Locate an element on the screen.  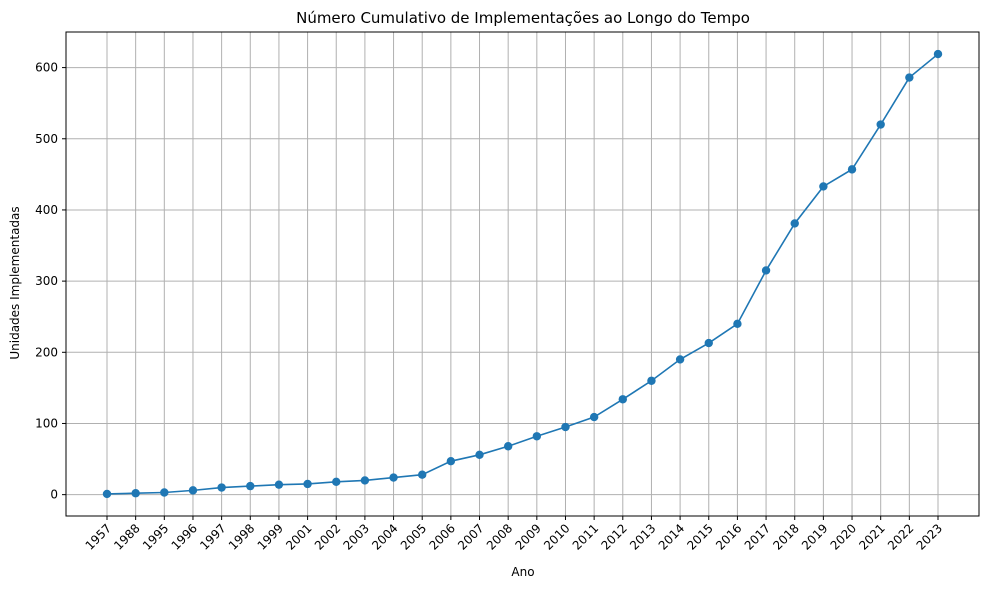
x-tick-label: 2004 is located at coordinates (384, 536).